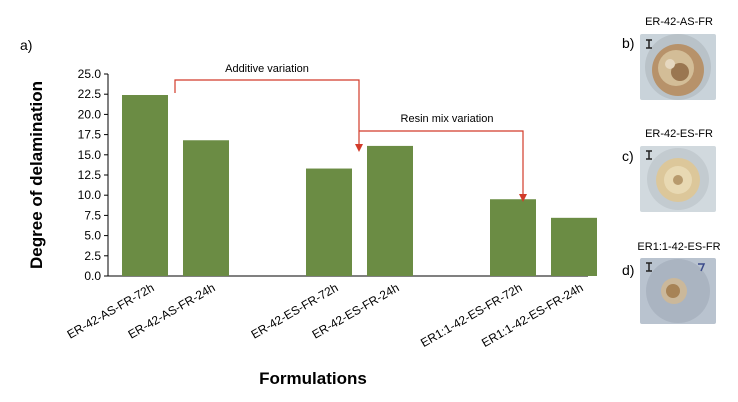  Describe the element at coordinates (92, 215) in the screenshot. I see `y-tick-label: 7.5` at that location.